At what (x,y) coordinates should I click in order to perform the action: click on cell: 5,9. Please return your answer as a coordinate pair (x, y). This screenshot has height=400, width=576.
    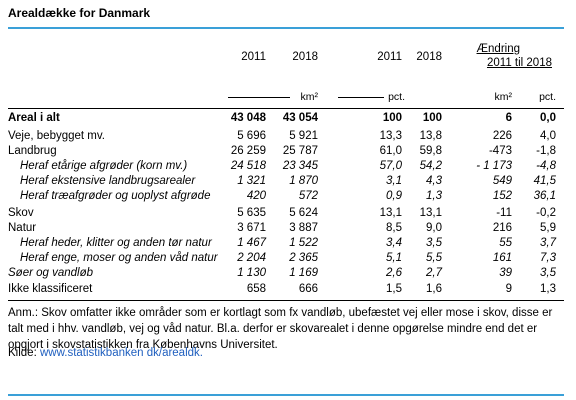
    Looking at the image, I should click on (548, 228).